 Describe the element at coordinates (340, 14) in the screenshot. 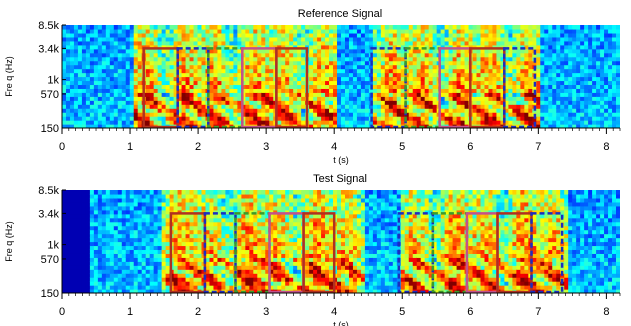

I see `chart-title: Reference Signal` at that location.